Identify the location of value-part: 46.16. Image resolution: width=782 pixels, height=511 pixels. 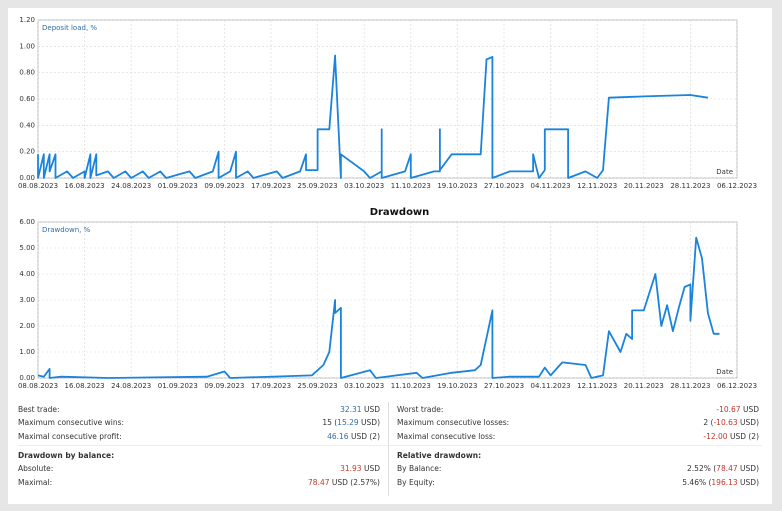
(338, 436).